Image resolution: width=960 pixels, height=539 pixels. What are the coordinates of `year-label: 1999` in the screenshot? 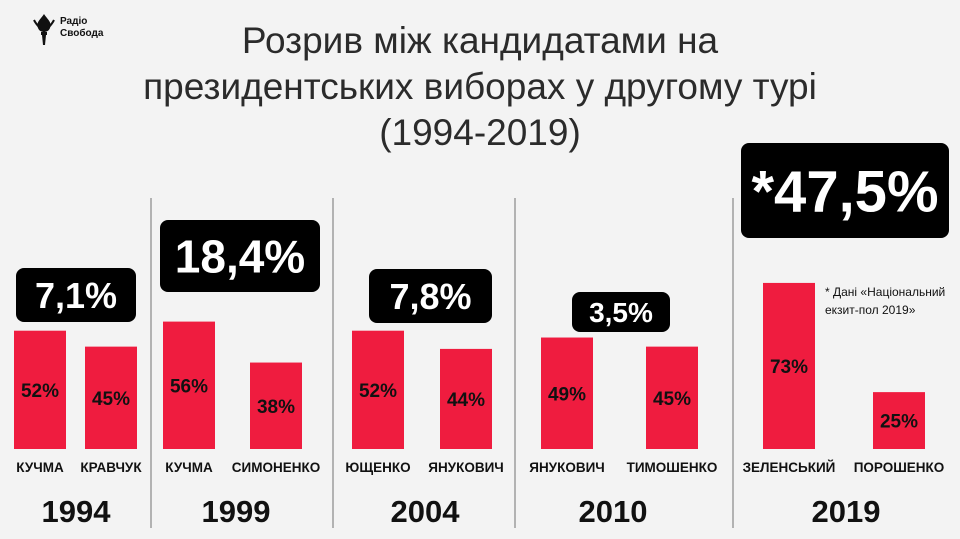 It's located at (236, 511).